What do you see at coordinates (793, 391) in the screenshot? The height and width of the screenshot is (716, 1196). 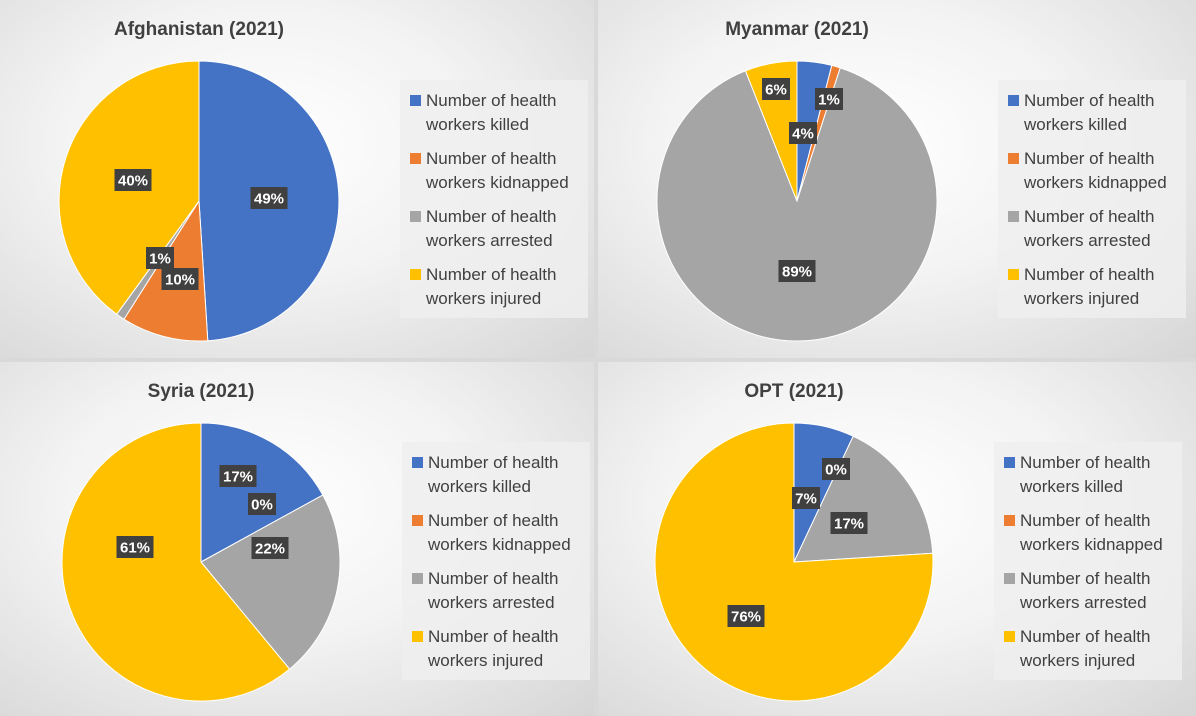 I see `chart-title: OPT (2021)` at bounding box center [793, 391].